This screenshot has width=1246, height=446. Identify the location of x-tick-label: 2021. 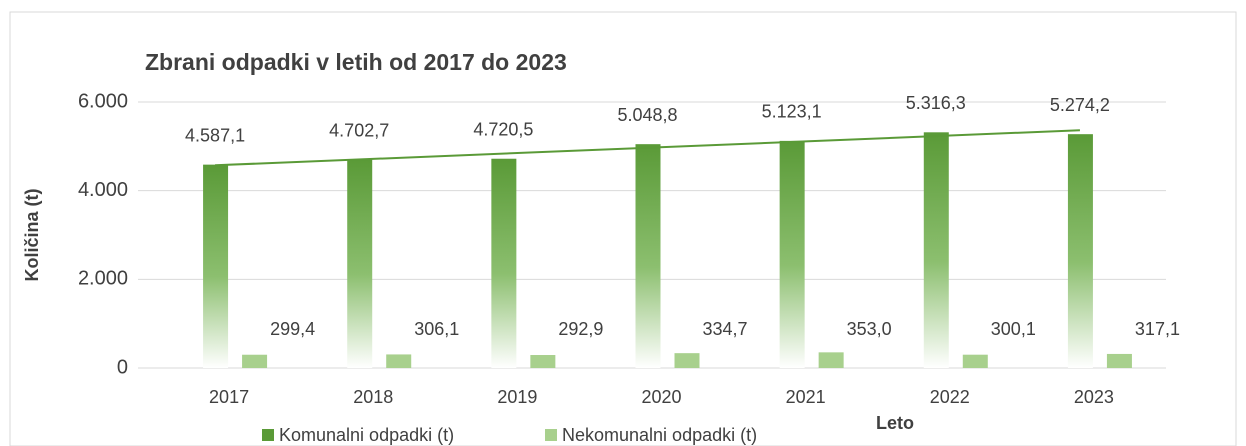
(806, 397).